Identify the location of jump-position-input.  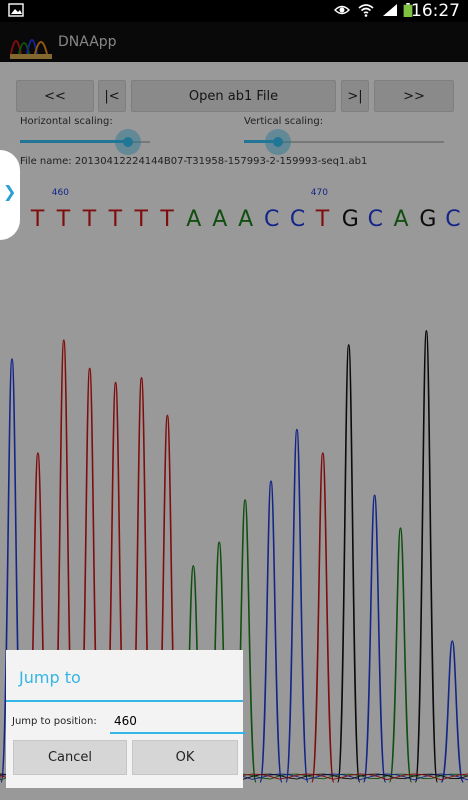
(178, 722).